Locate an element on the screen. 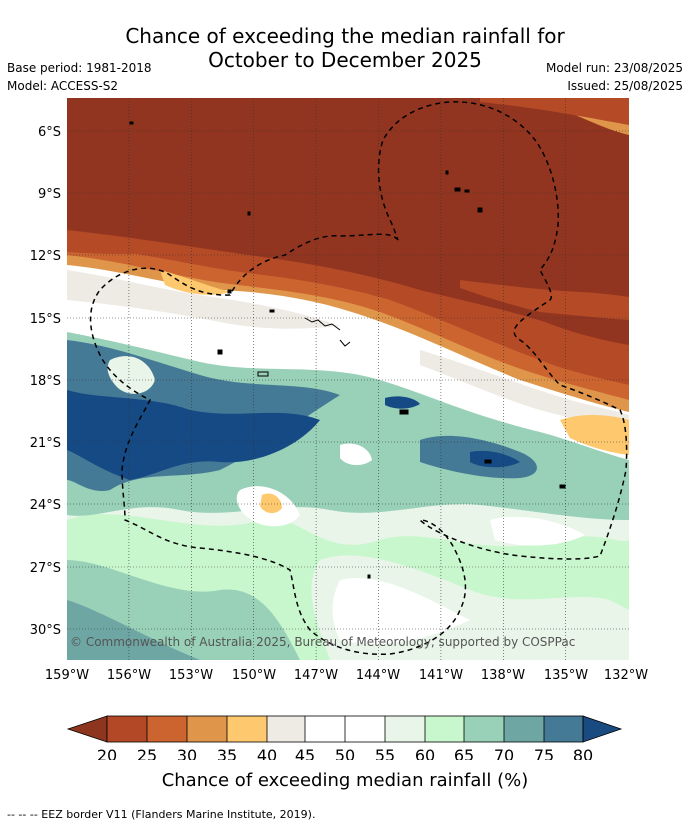 The height and width of the screenshot is (827, 690). lon-label-153w: 153°W is located at coordinates (191, 675).